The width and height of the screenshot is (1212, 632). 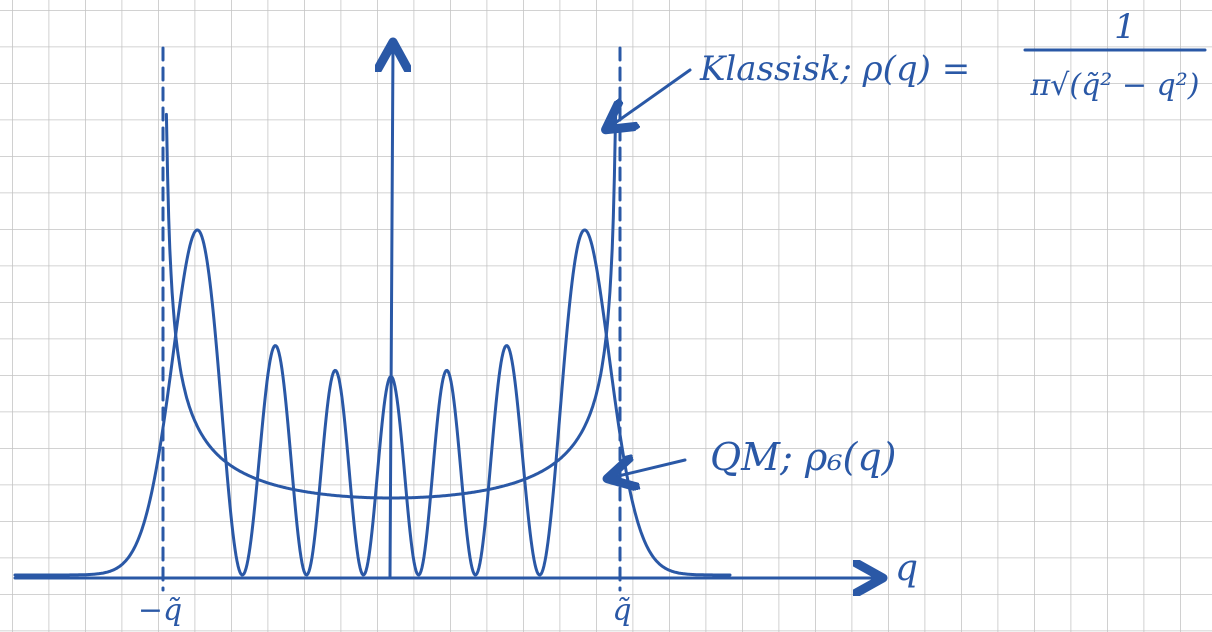 What do you see at coordinates (160, 610) in the screenshot?
I see `left-limit-label: −q̃` at bounding box center [160, 610].